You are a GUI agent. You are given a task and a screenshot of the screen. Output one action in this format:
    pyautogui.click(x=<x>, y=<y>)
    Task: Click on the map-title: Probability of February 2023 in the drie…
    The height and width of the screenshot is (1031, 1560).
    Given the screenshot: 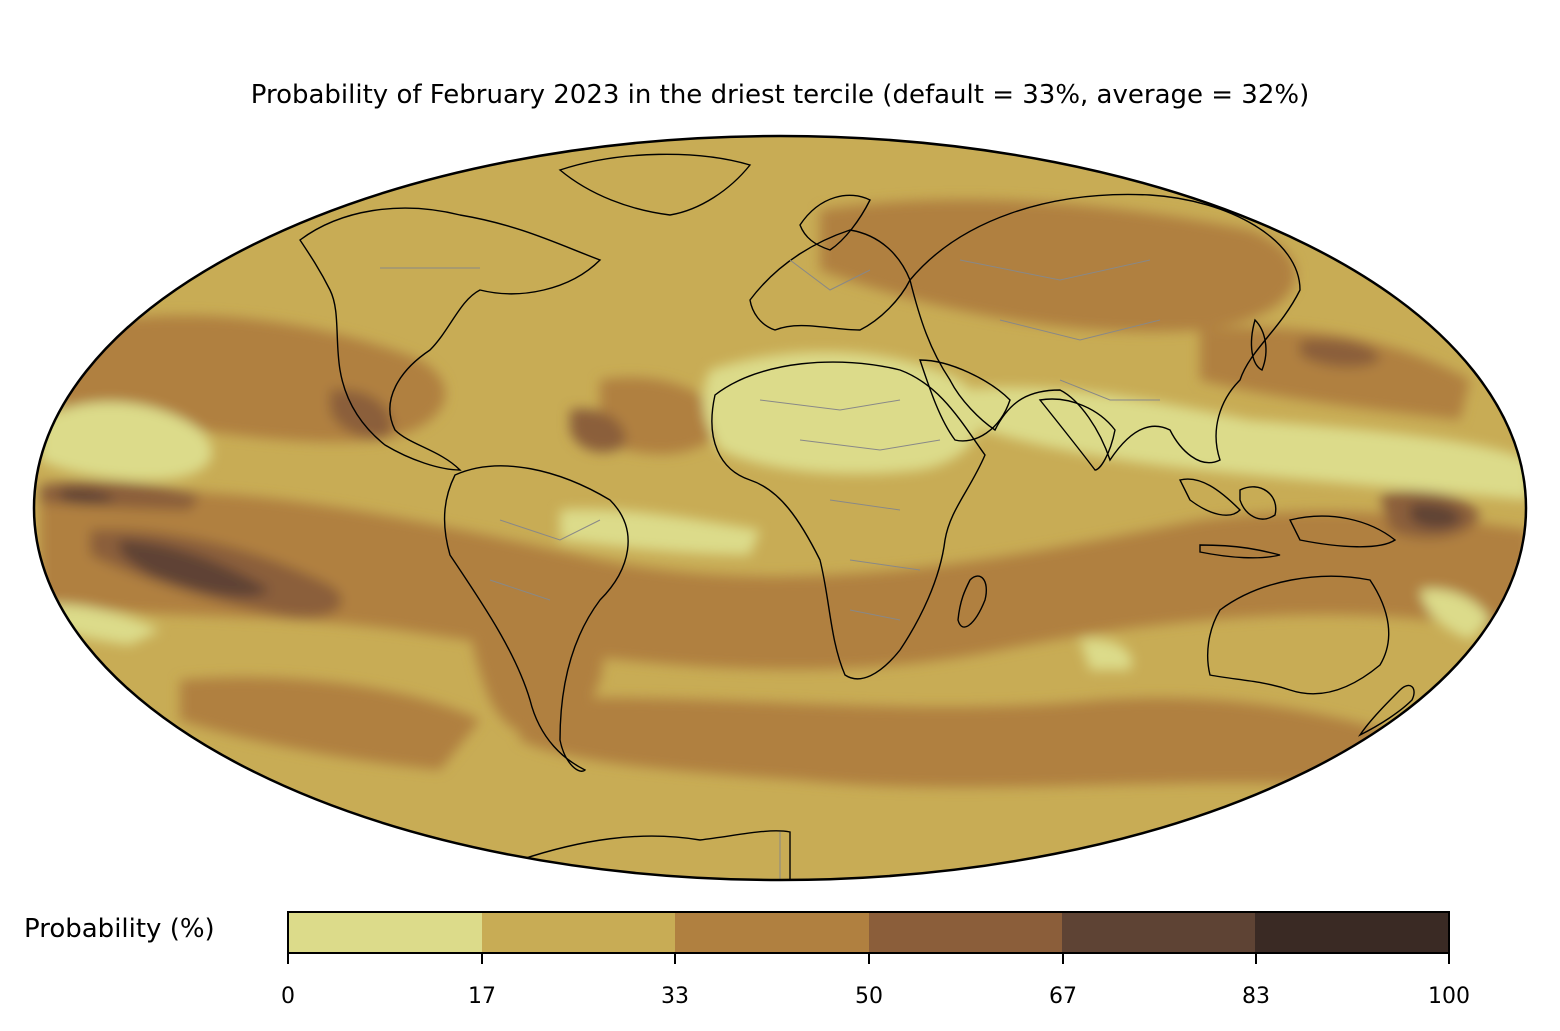 What is the action you would take?
    pyautogui.click(x=780, y=95)
    